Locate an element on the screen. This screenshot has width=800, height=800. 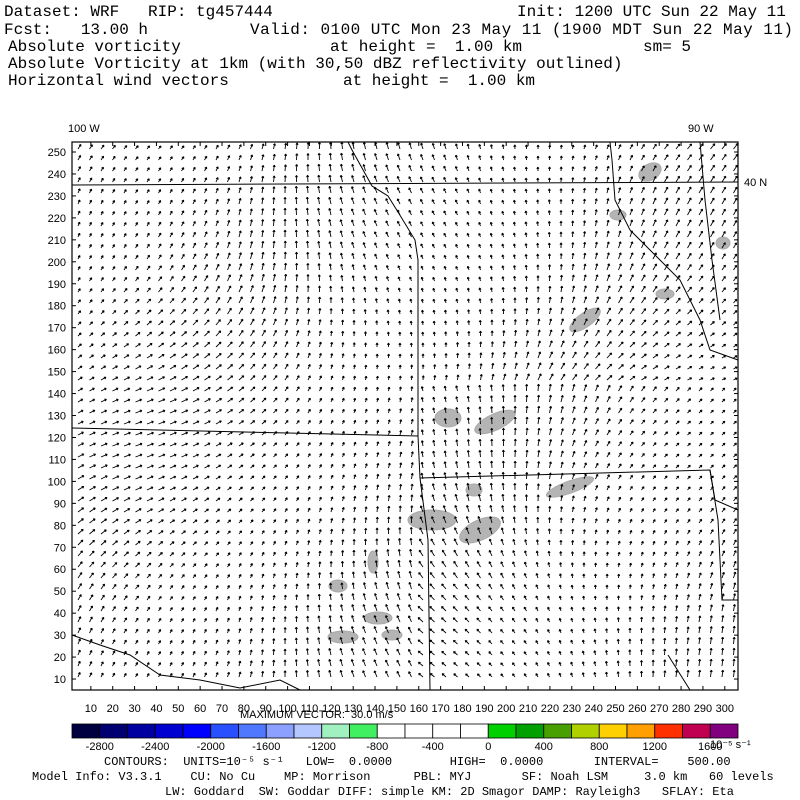
dataset: Dataset: WRF RIP: tg457444 is located at coordinates (138, 12).